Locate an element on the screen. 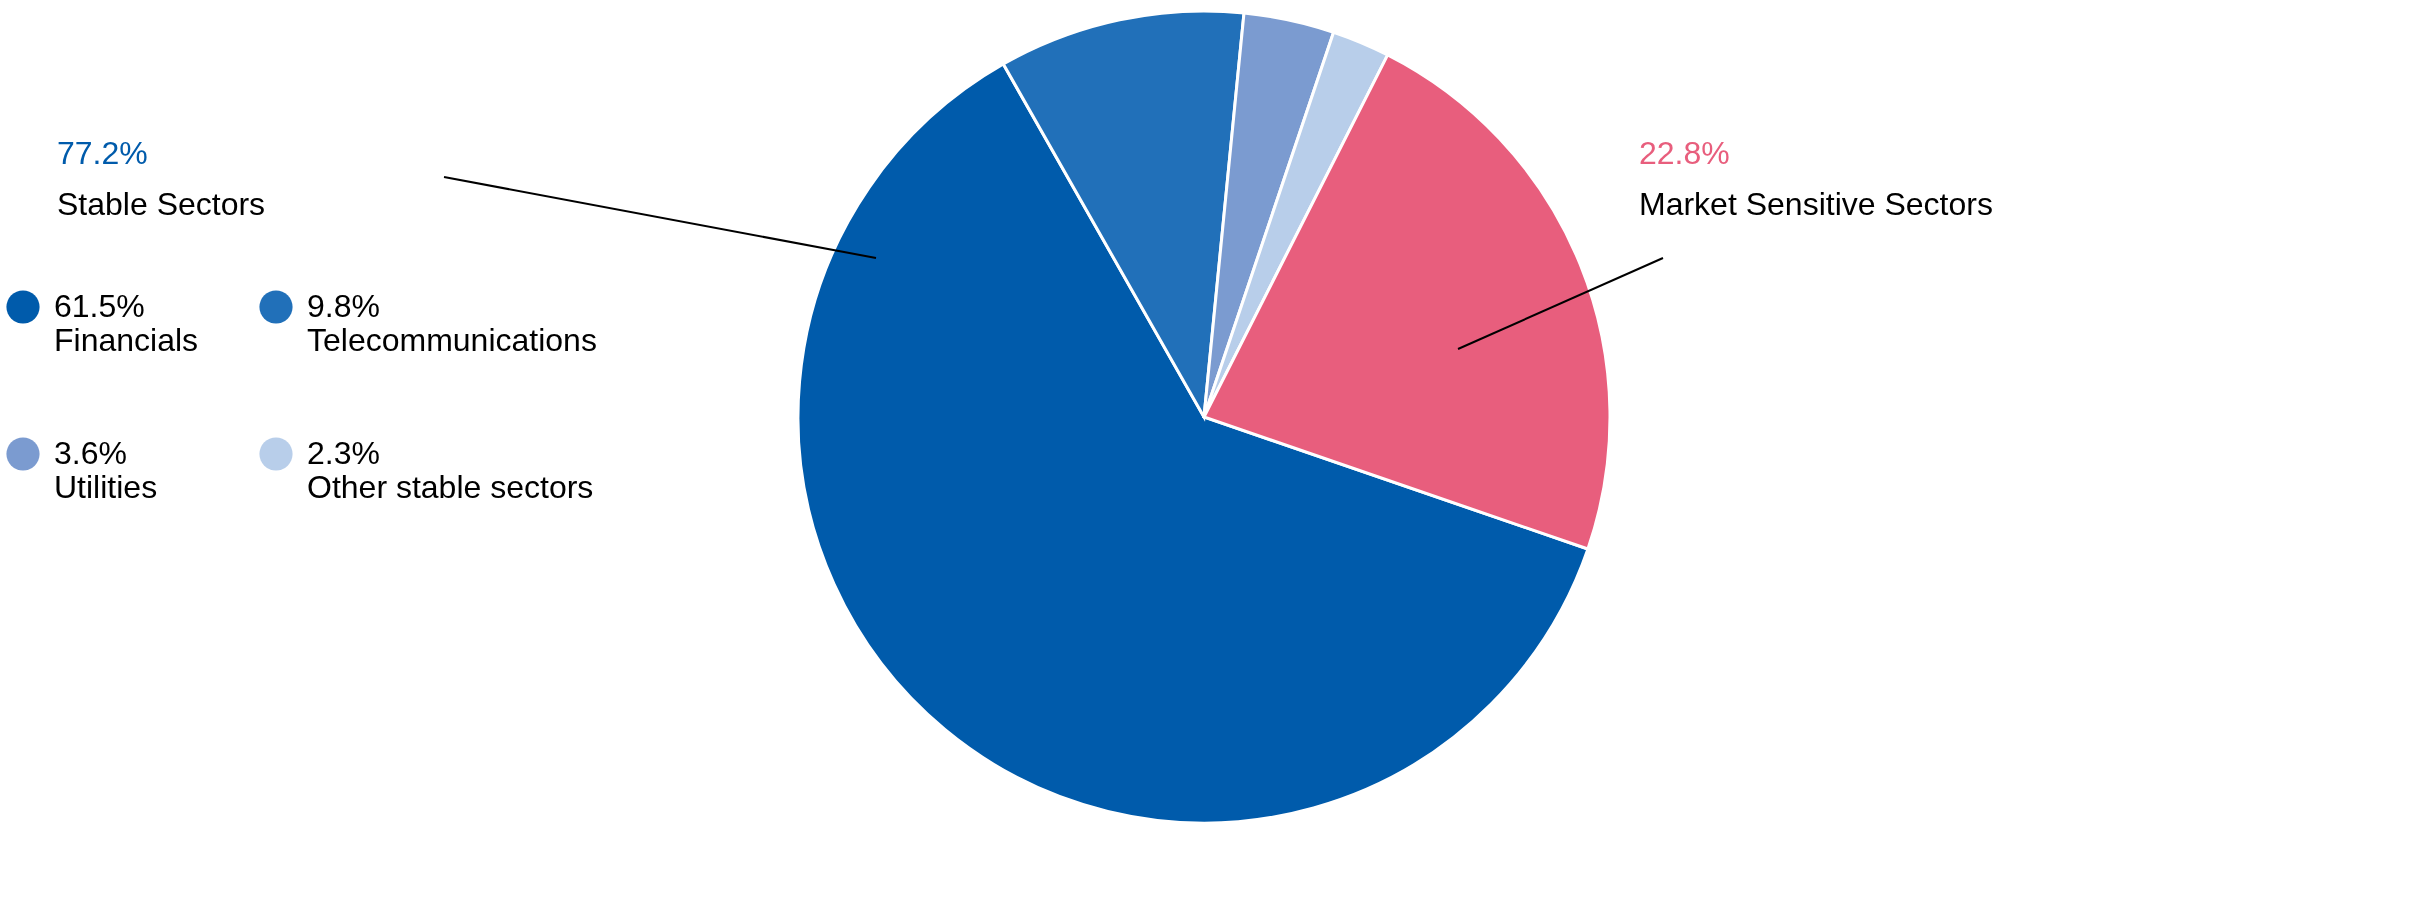  data-label: 22.8% is located at coordinates (1684, 153).